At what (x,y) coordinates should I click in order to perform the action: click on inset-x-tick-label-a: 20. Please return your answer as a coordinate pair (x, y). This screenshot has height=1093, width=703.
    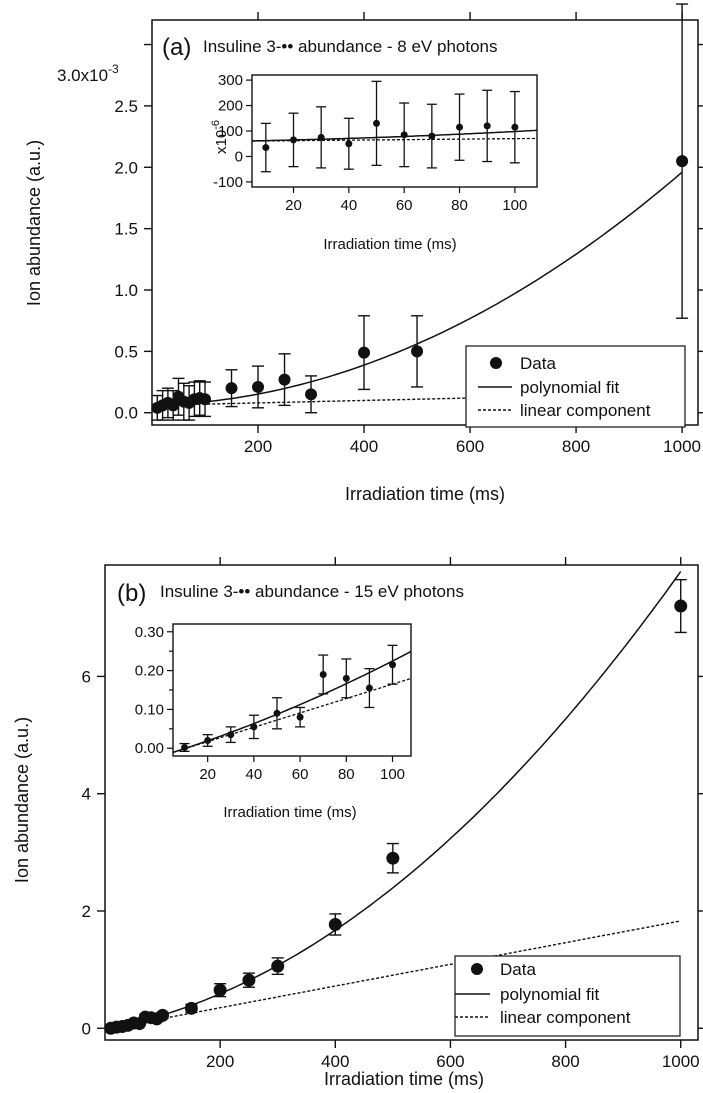
    Looking at the image, I should click on (293, 205).